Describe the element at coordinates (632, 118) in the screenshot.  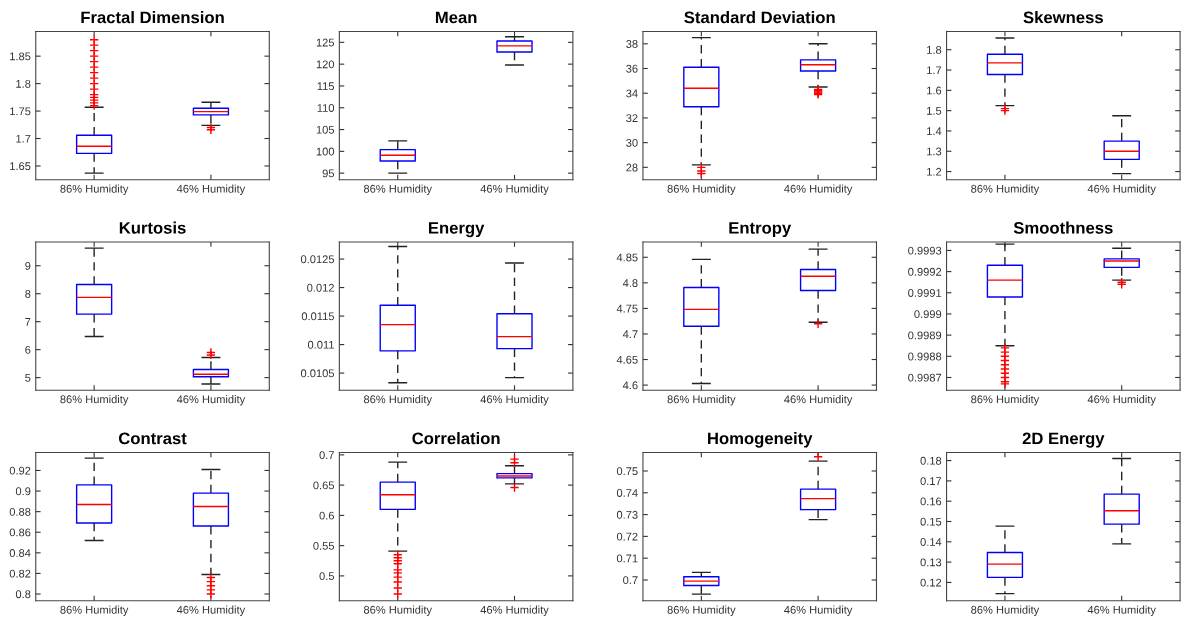
I see `y-tick-label: 32` at that location.